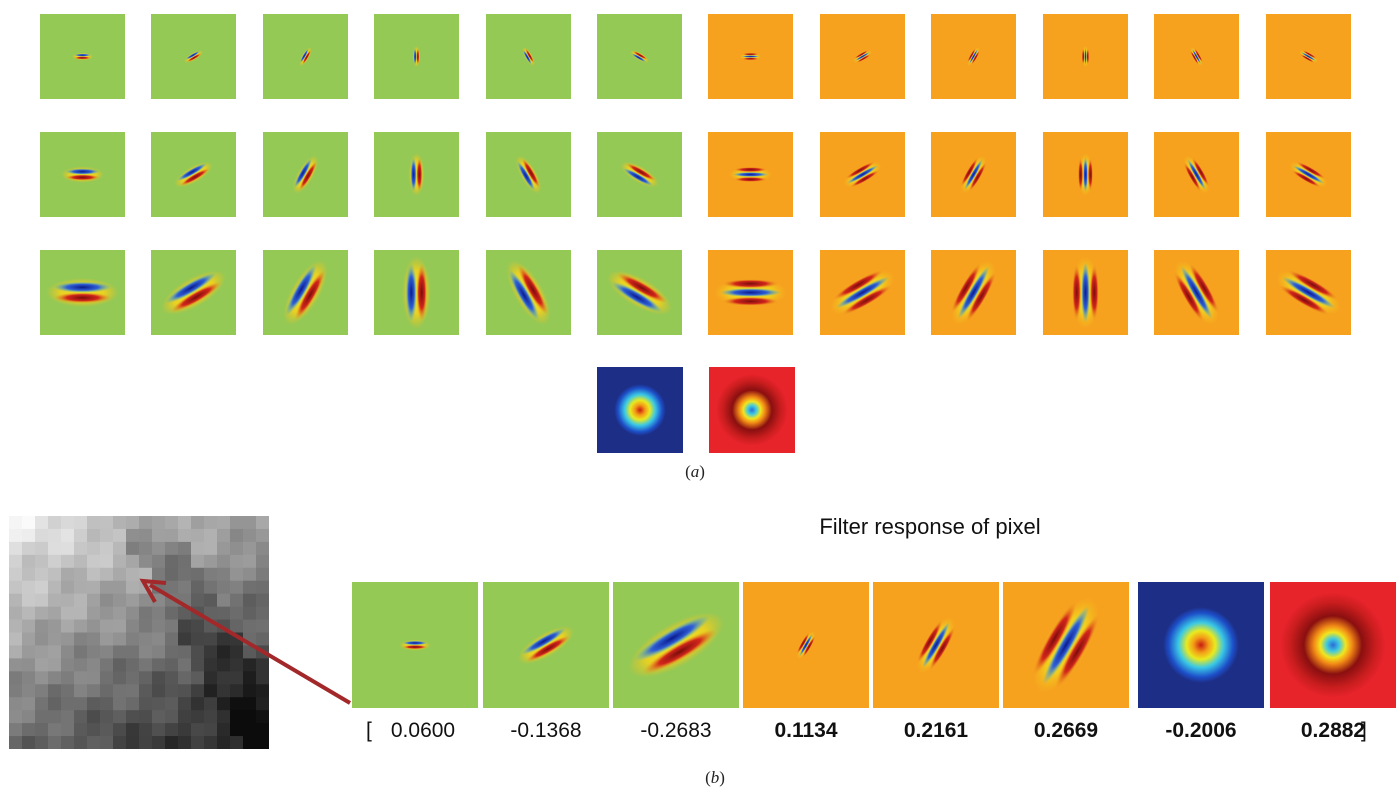  What do you see at coordinates (82, 56) in the screenshot?
I see `filter-edge-s1-o0` at bounding box center [82, 56].